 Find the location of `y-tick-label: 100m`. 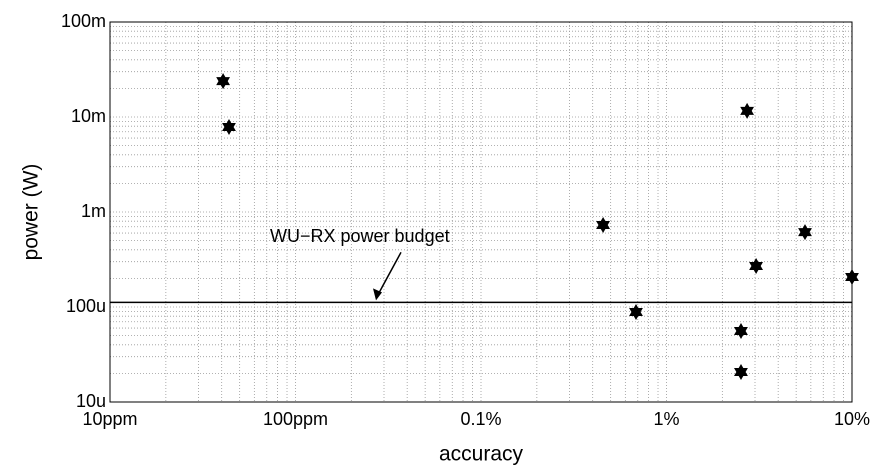

y-tick-label: 100m is located at coordinates (83, 21).